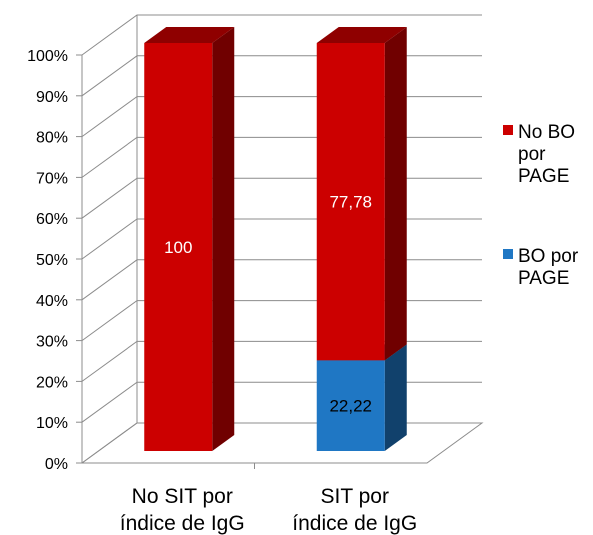 The image size is (593, 535). I want to click on data-label: 22,22, so click(350, 406).